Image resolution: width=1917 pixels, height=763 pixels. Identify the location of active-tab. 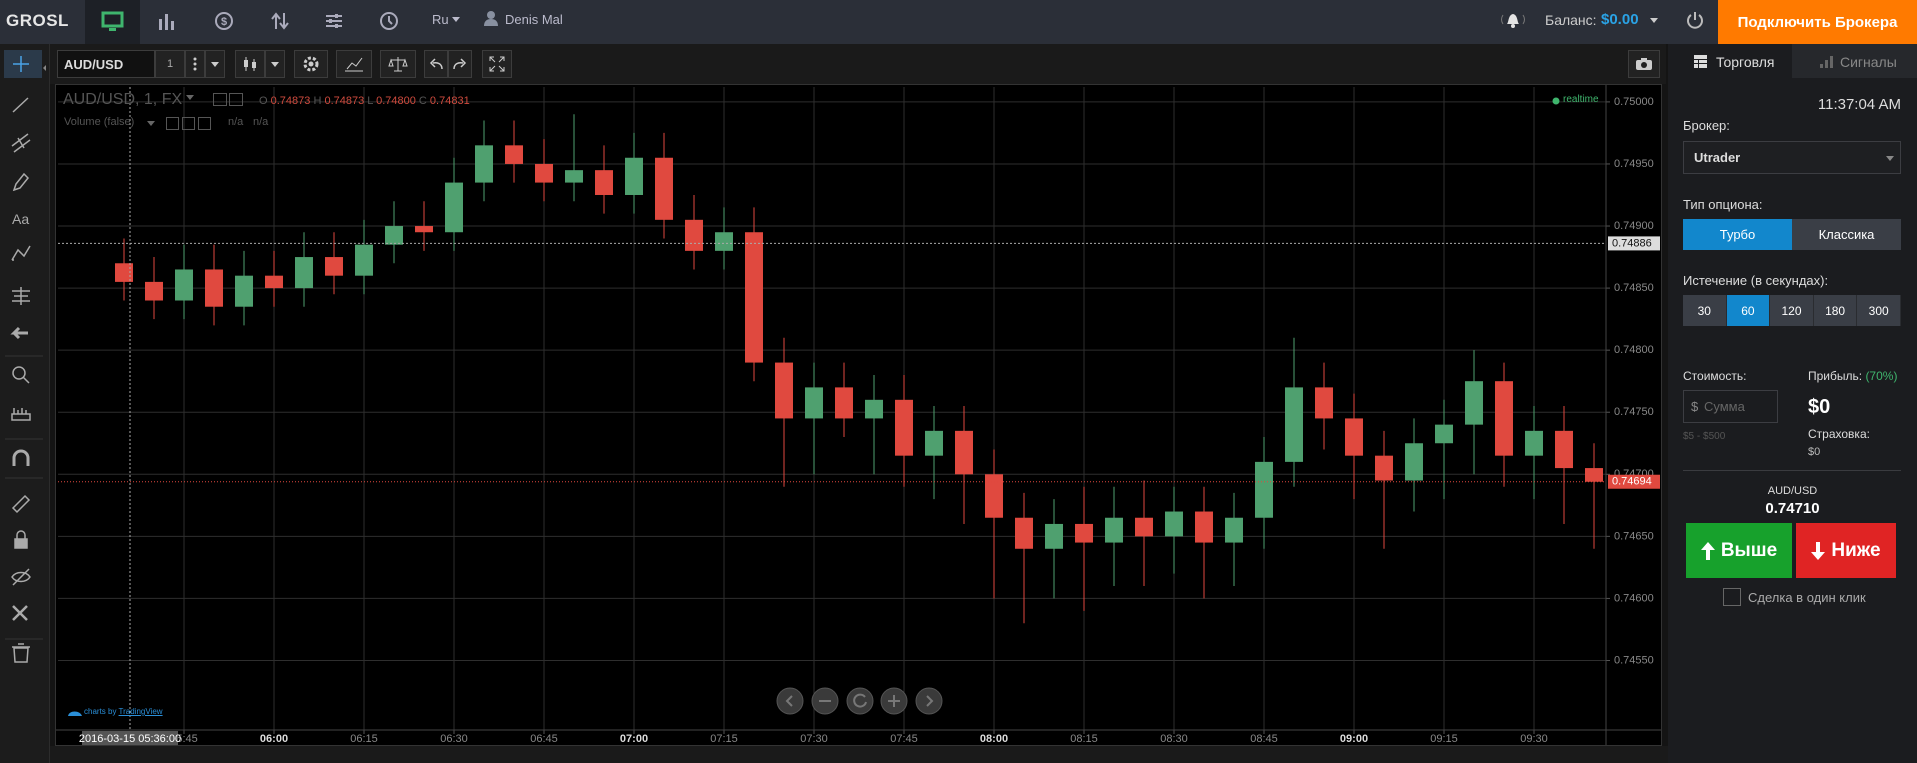
(112, 22).